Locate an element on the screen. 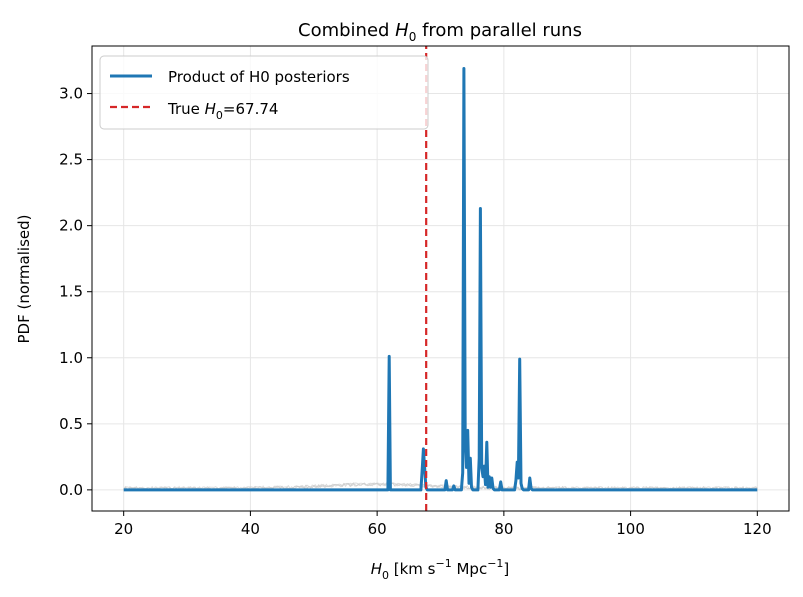 This screenshot has height=597, width=803. y-ticks: 0.0 0.5 1.0 1.5 2.0 2.5 3.0 is located at coordinates (75, 292).